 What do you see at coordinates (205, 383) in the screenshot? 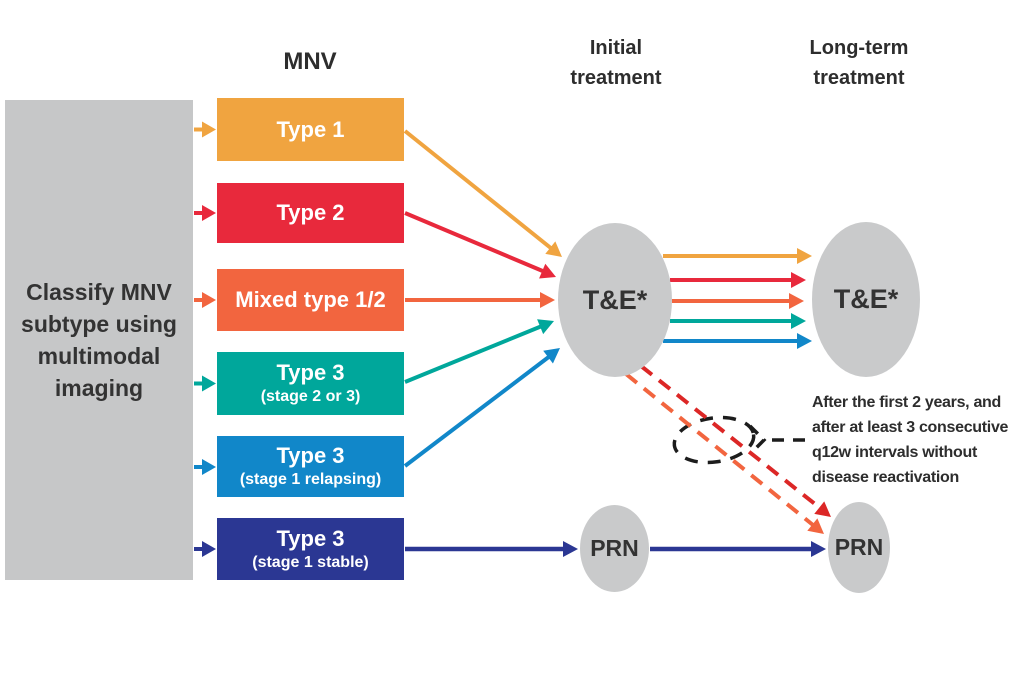
I see `stub-arrow-type3-stage2or3` at bounding box center [205, 383].